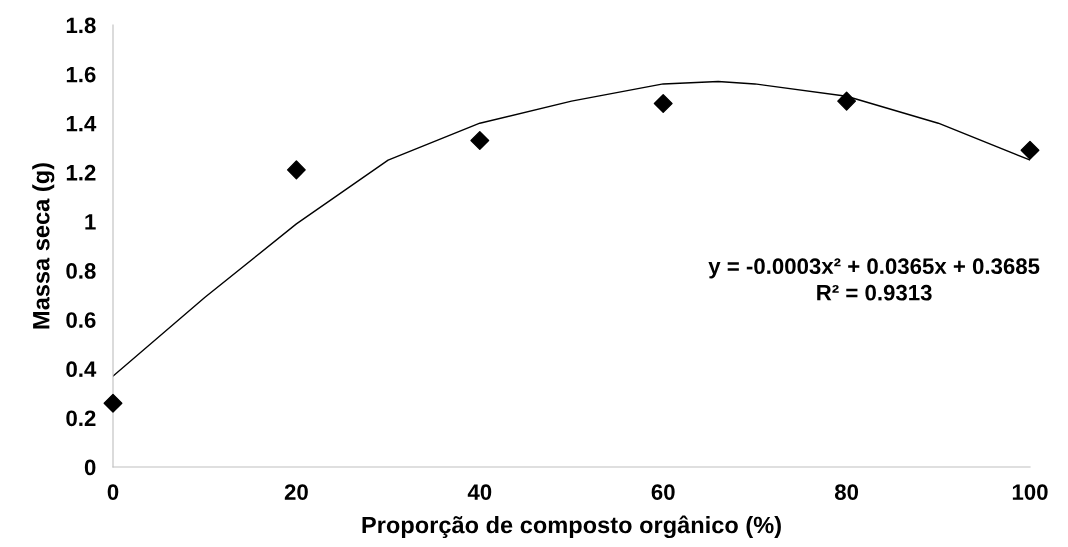 This screenshot has width=1068, height=547. Describe the element at coordinates (296, 492) in the screenshot. I see `x-tick-label: 20` at that location.